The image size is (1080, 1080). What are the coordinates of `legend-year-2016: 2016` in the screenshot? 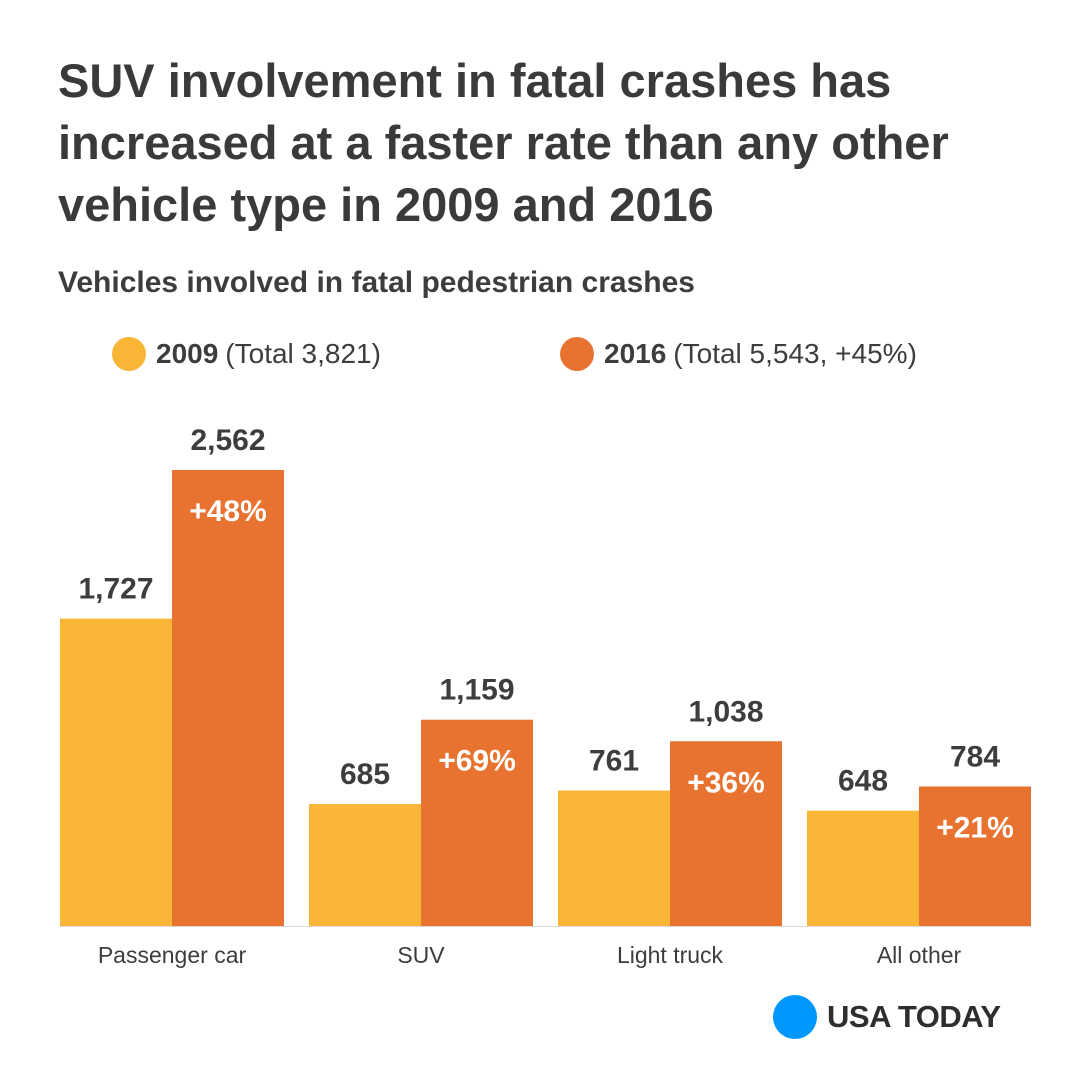 It's located at (635, 353).